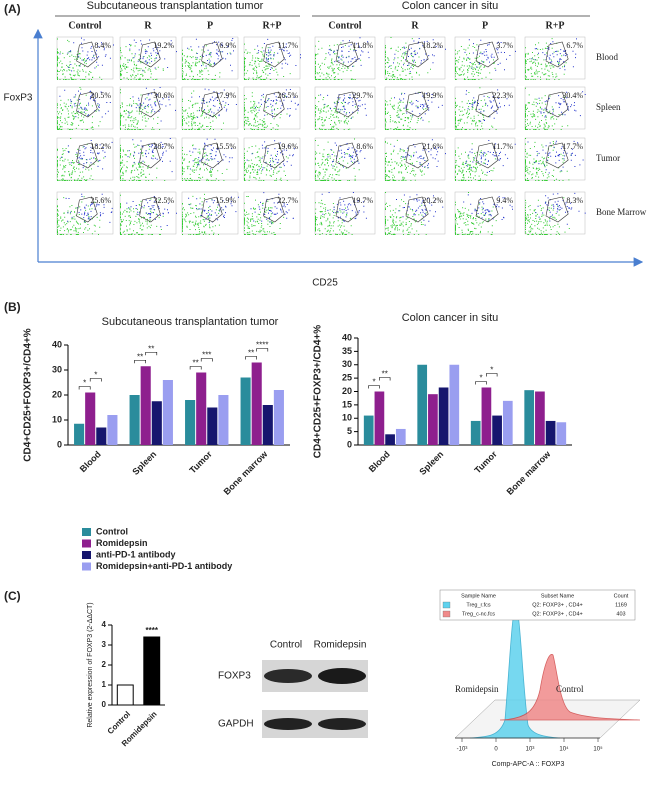 The width and height of the screenshot is (650, 789). Describe the element at coordinates (347, 404) in the screenshot. I see `y-tick-label: 15` at that location.